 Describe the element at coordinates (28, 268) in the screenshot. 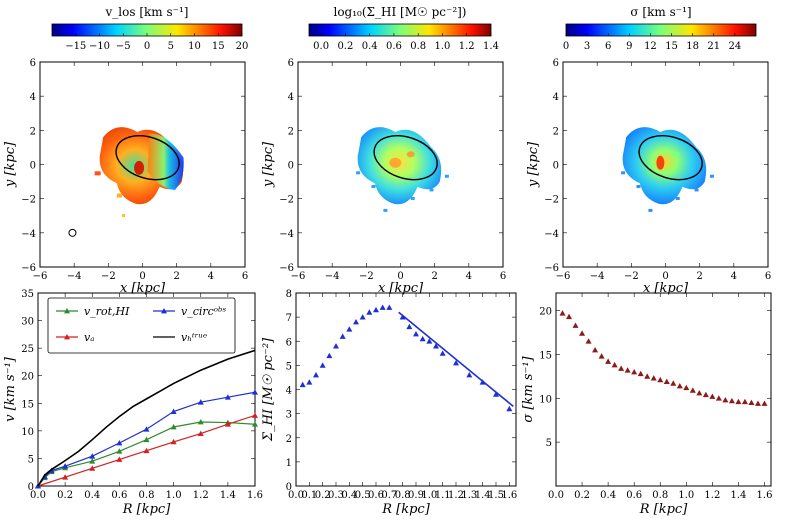

I see `y-tick-label: −6` at that location.